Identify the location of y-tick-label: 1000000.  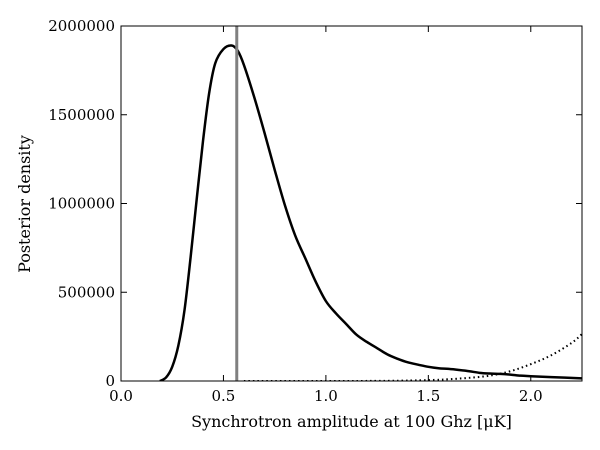
(81, 204).